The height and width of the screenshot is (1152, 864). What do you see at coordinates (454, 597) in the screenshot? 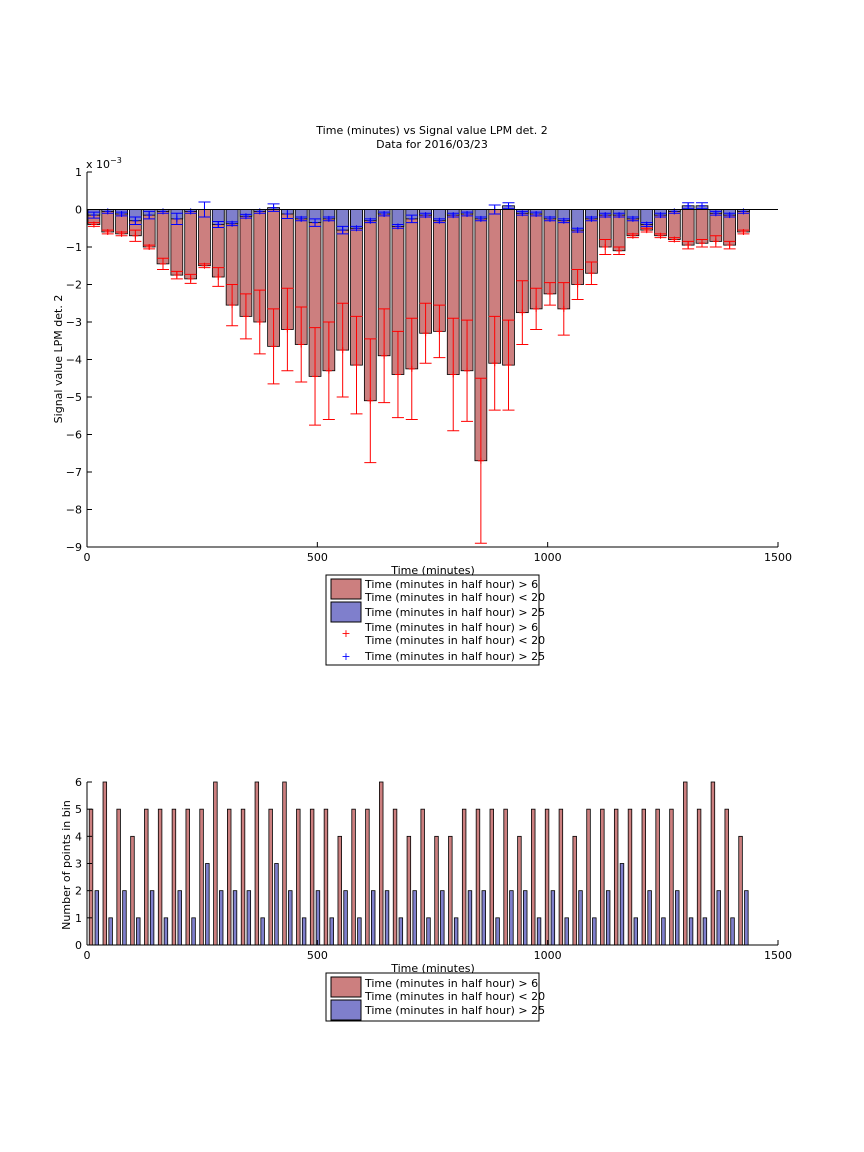
I see `legend-label-1b: Time (minutes in half hour) < 20` at bounding box center [454, 597].